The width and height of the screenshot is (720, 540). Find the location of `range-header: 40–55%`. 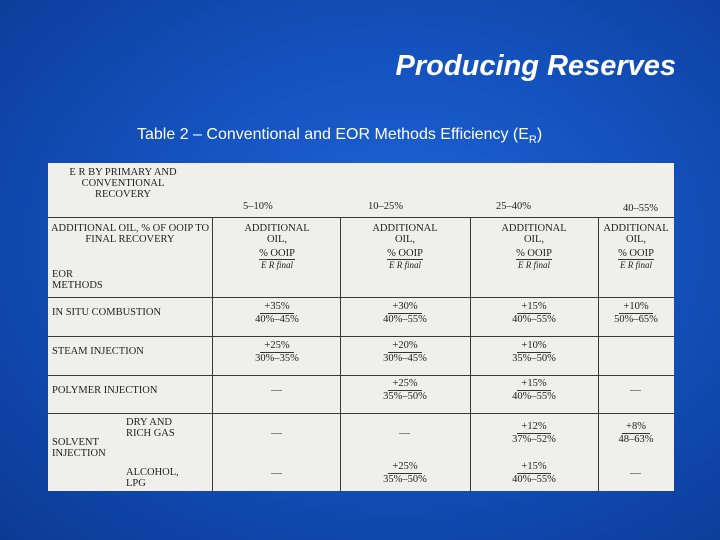

range-header: 40–55% is located at coordinates (640, 208).